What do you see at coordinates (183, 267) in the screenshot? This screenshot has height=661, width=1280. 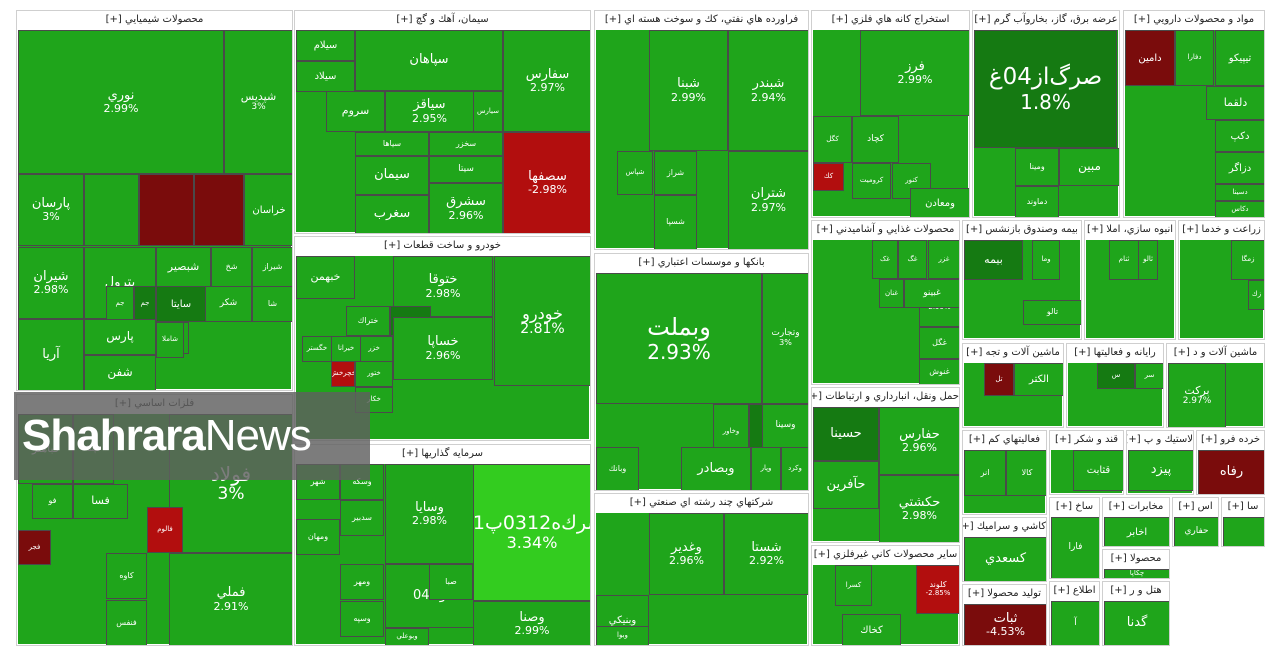 I see `stock-tile: شبصير` at bounding box center [183, 267].